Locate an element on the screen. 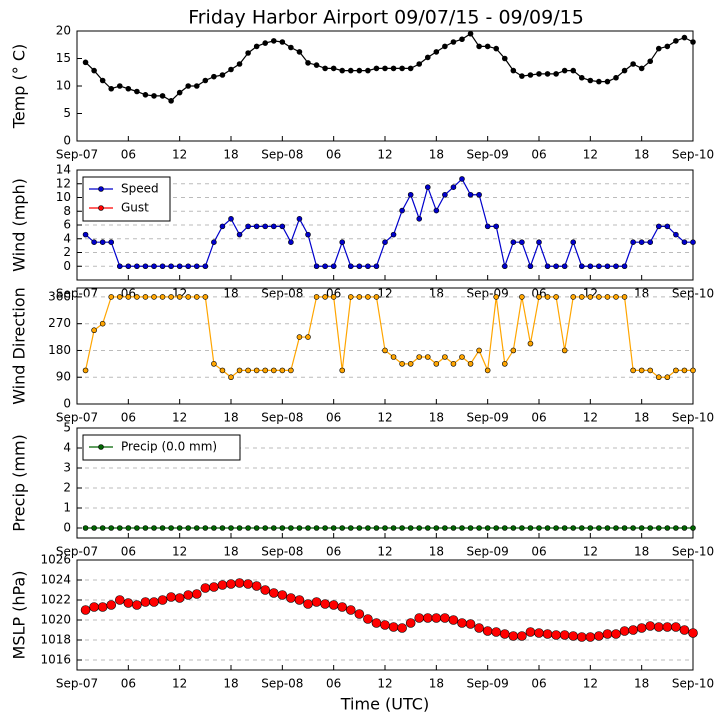  y-tick-label: 0 is located at coordinates (67, 141).